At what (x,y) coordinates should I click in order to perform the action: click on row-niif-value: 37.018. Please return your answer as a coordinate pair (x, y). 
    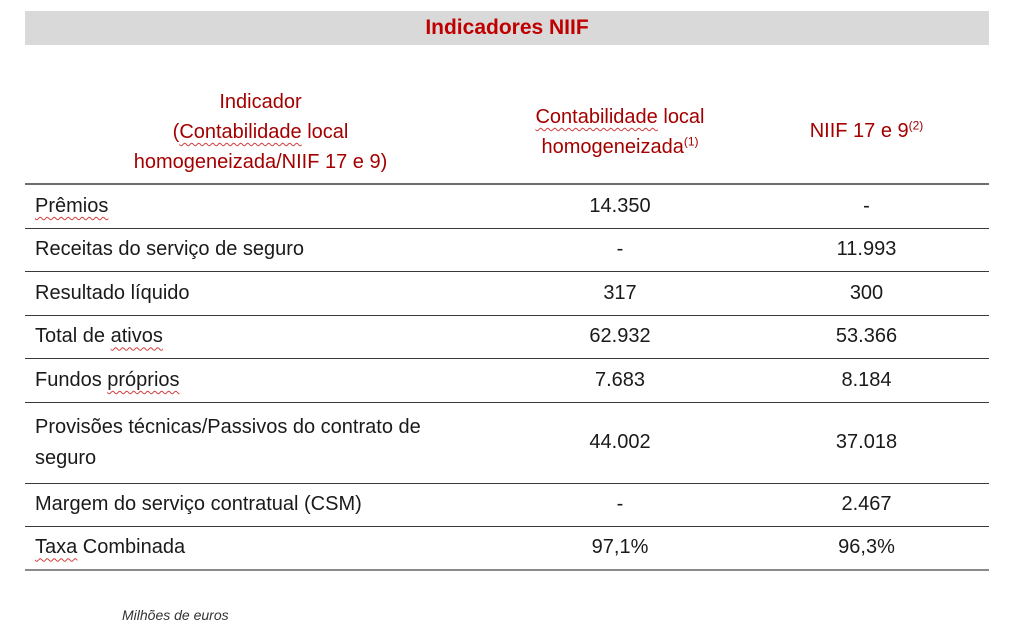
    Looking at the image, I should click on (866, 442).